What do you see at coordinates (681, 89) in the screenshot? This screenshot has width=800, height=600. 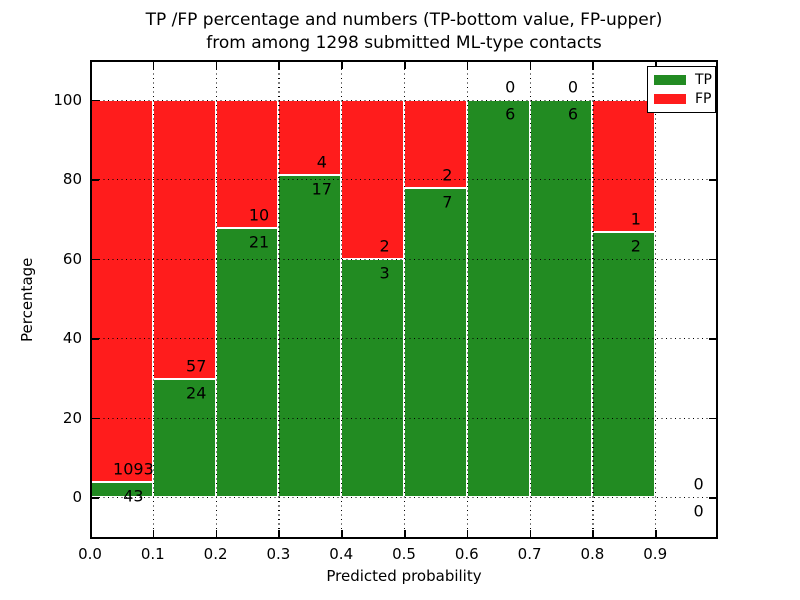 I see `legend: TP FP` at bounding box center [681, 89].